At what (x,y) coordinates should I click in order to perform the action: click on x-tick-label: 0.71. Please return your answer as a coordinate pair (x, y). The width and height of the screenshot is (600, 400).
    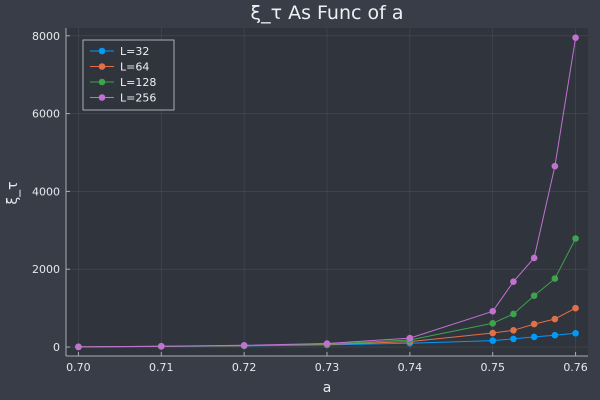
    Looking at the image, I should click on (161, 367).